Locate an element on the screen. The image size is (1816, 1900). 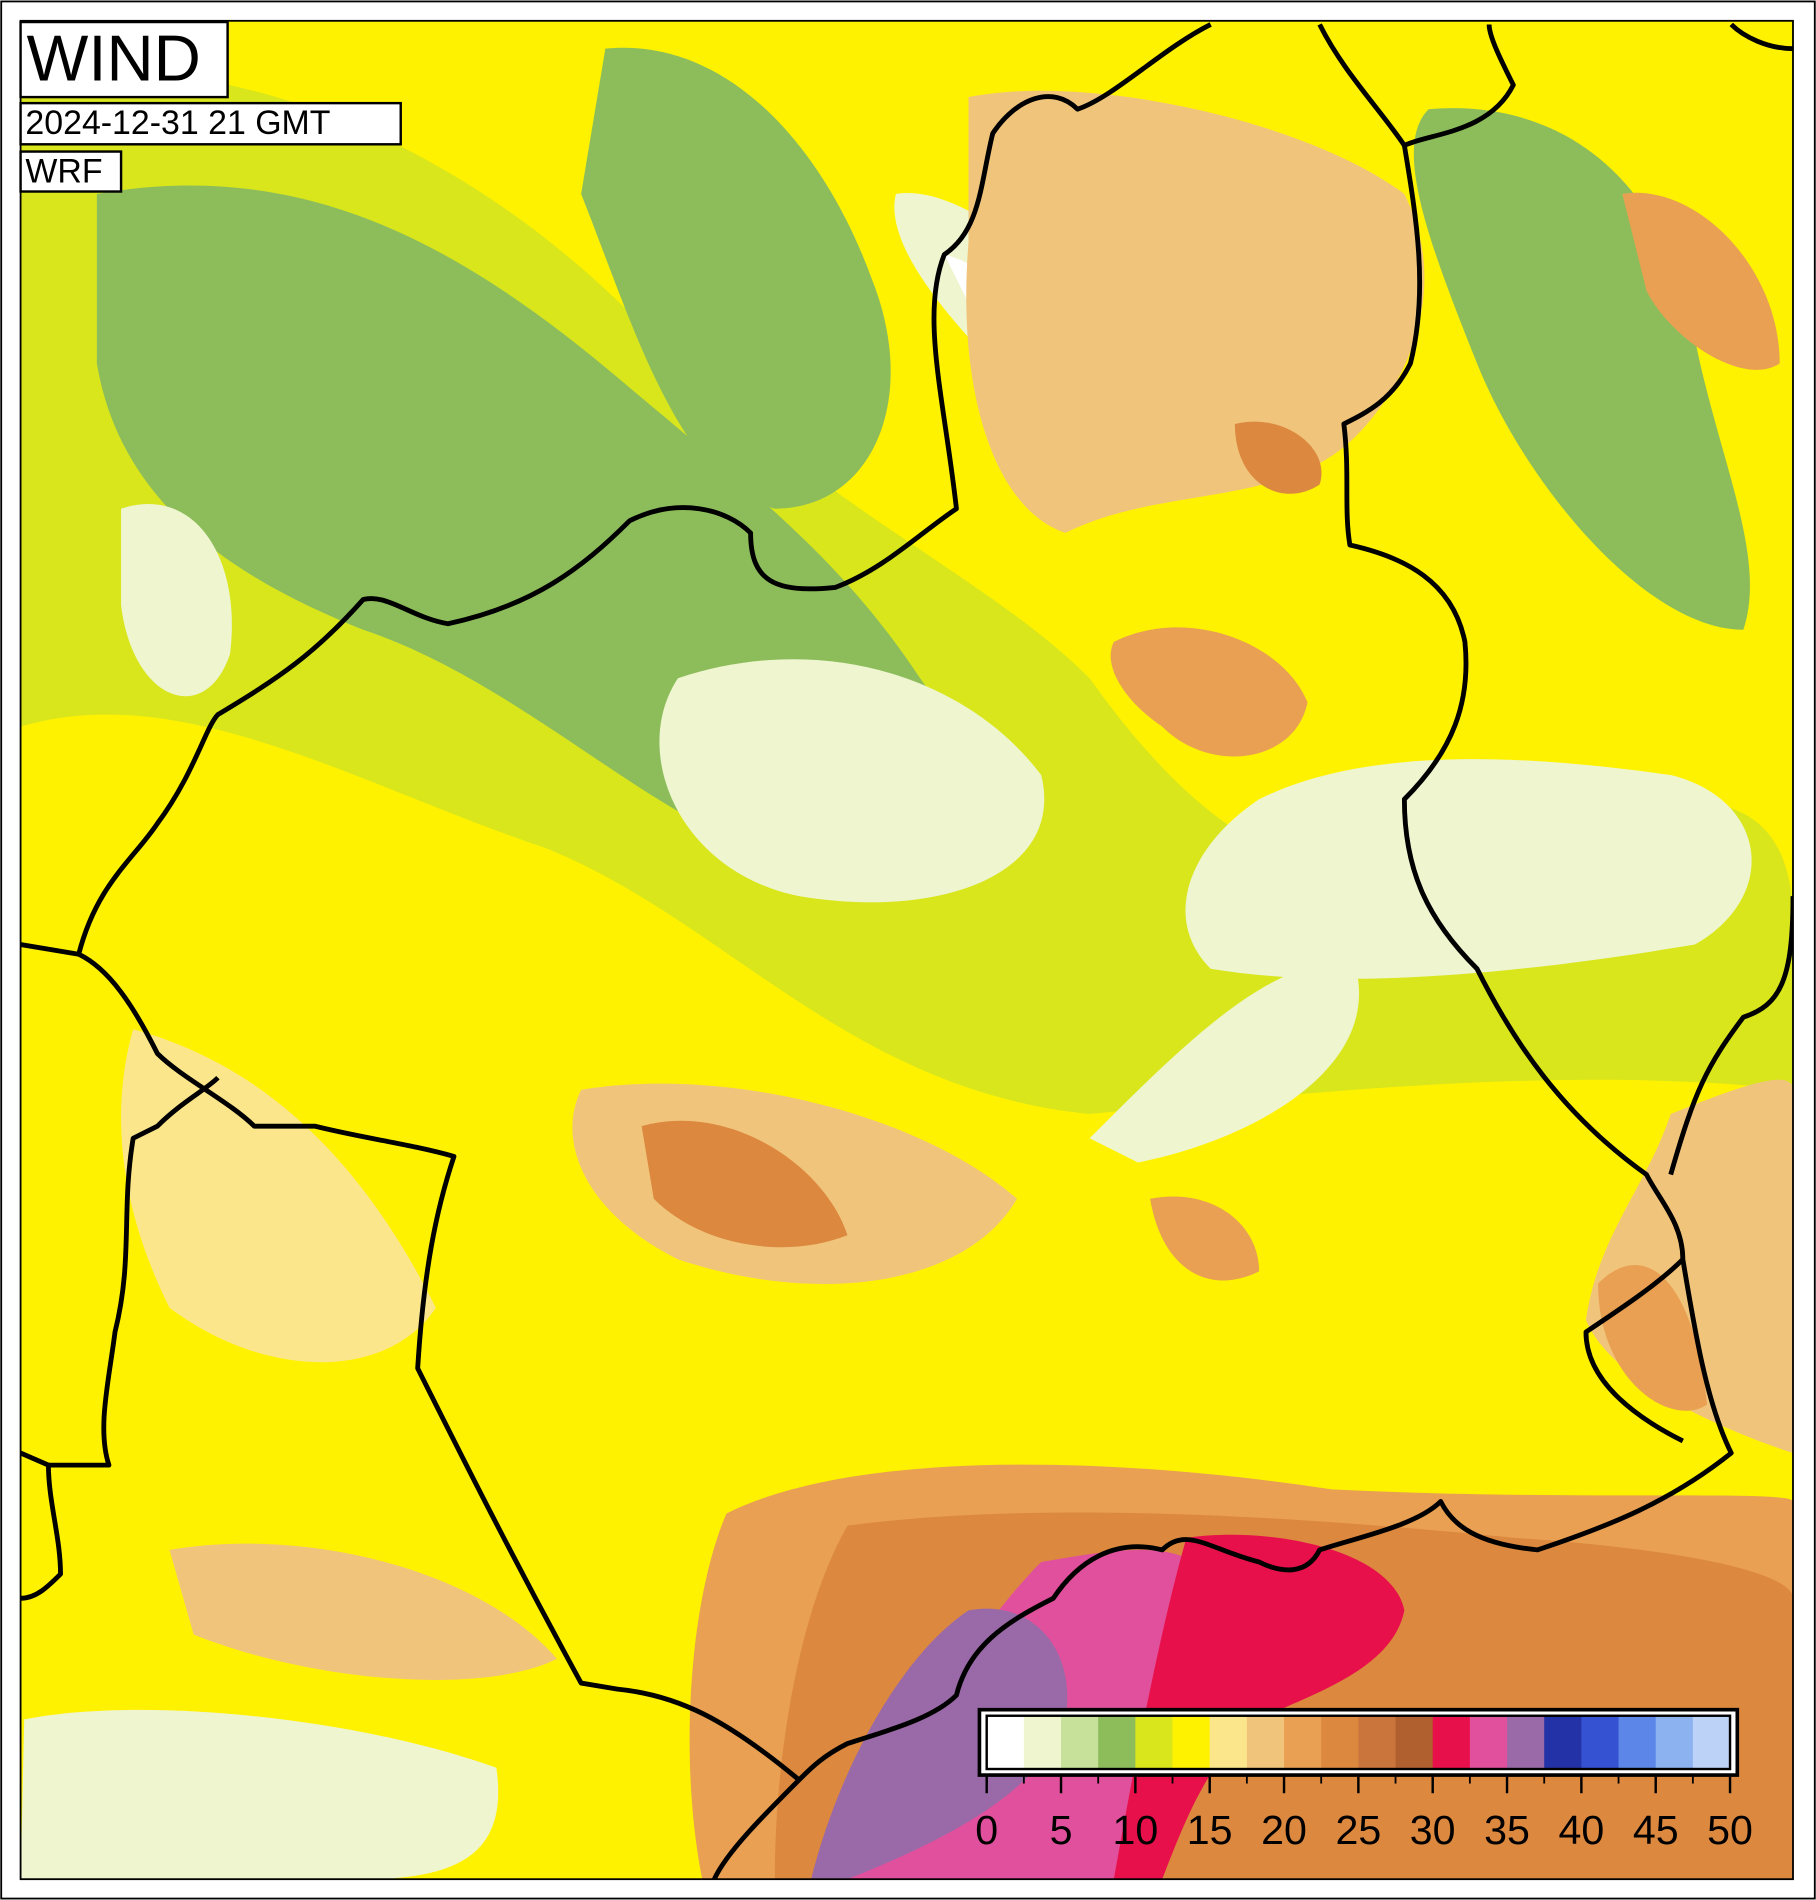
colorbar-border is located at coordinates (1358, 1742).